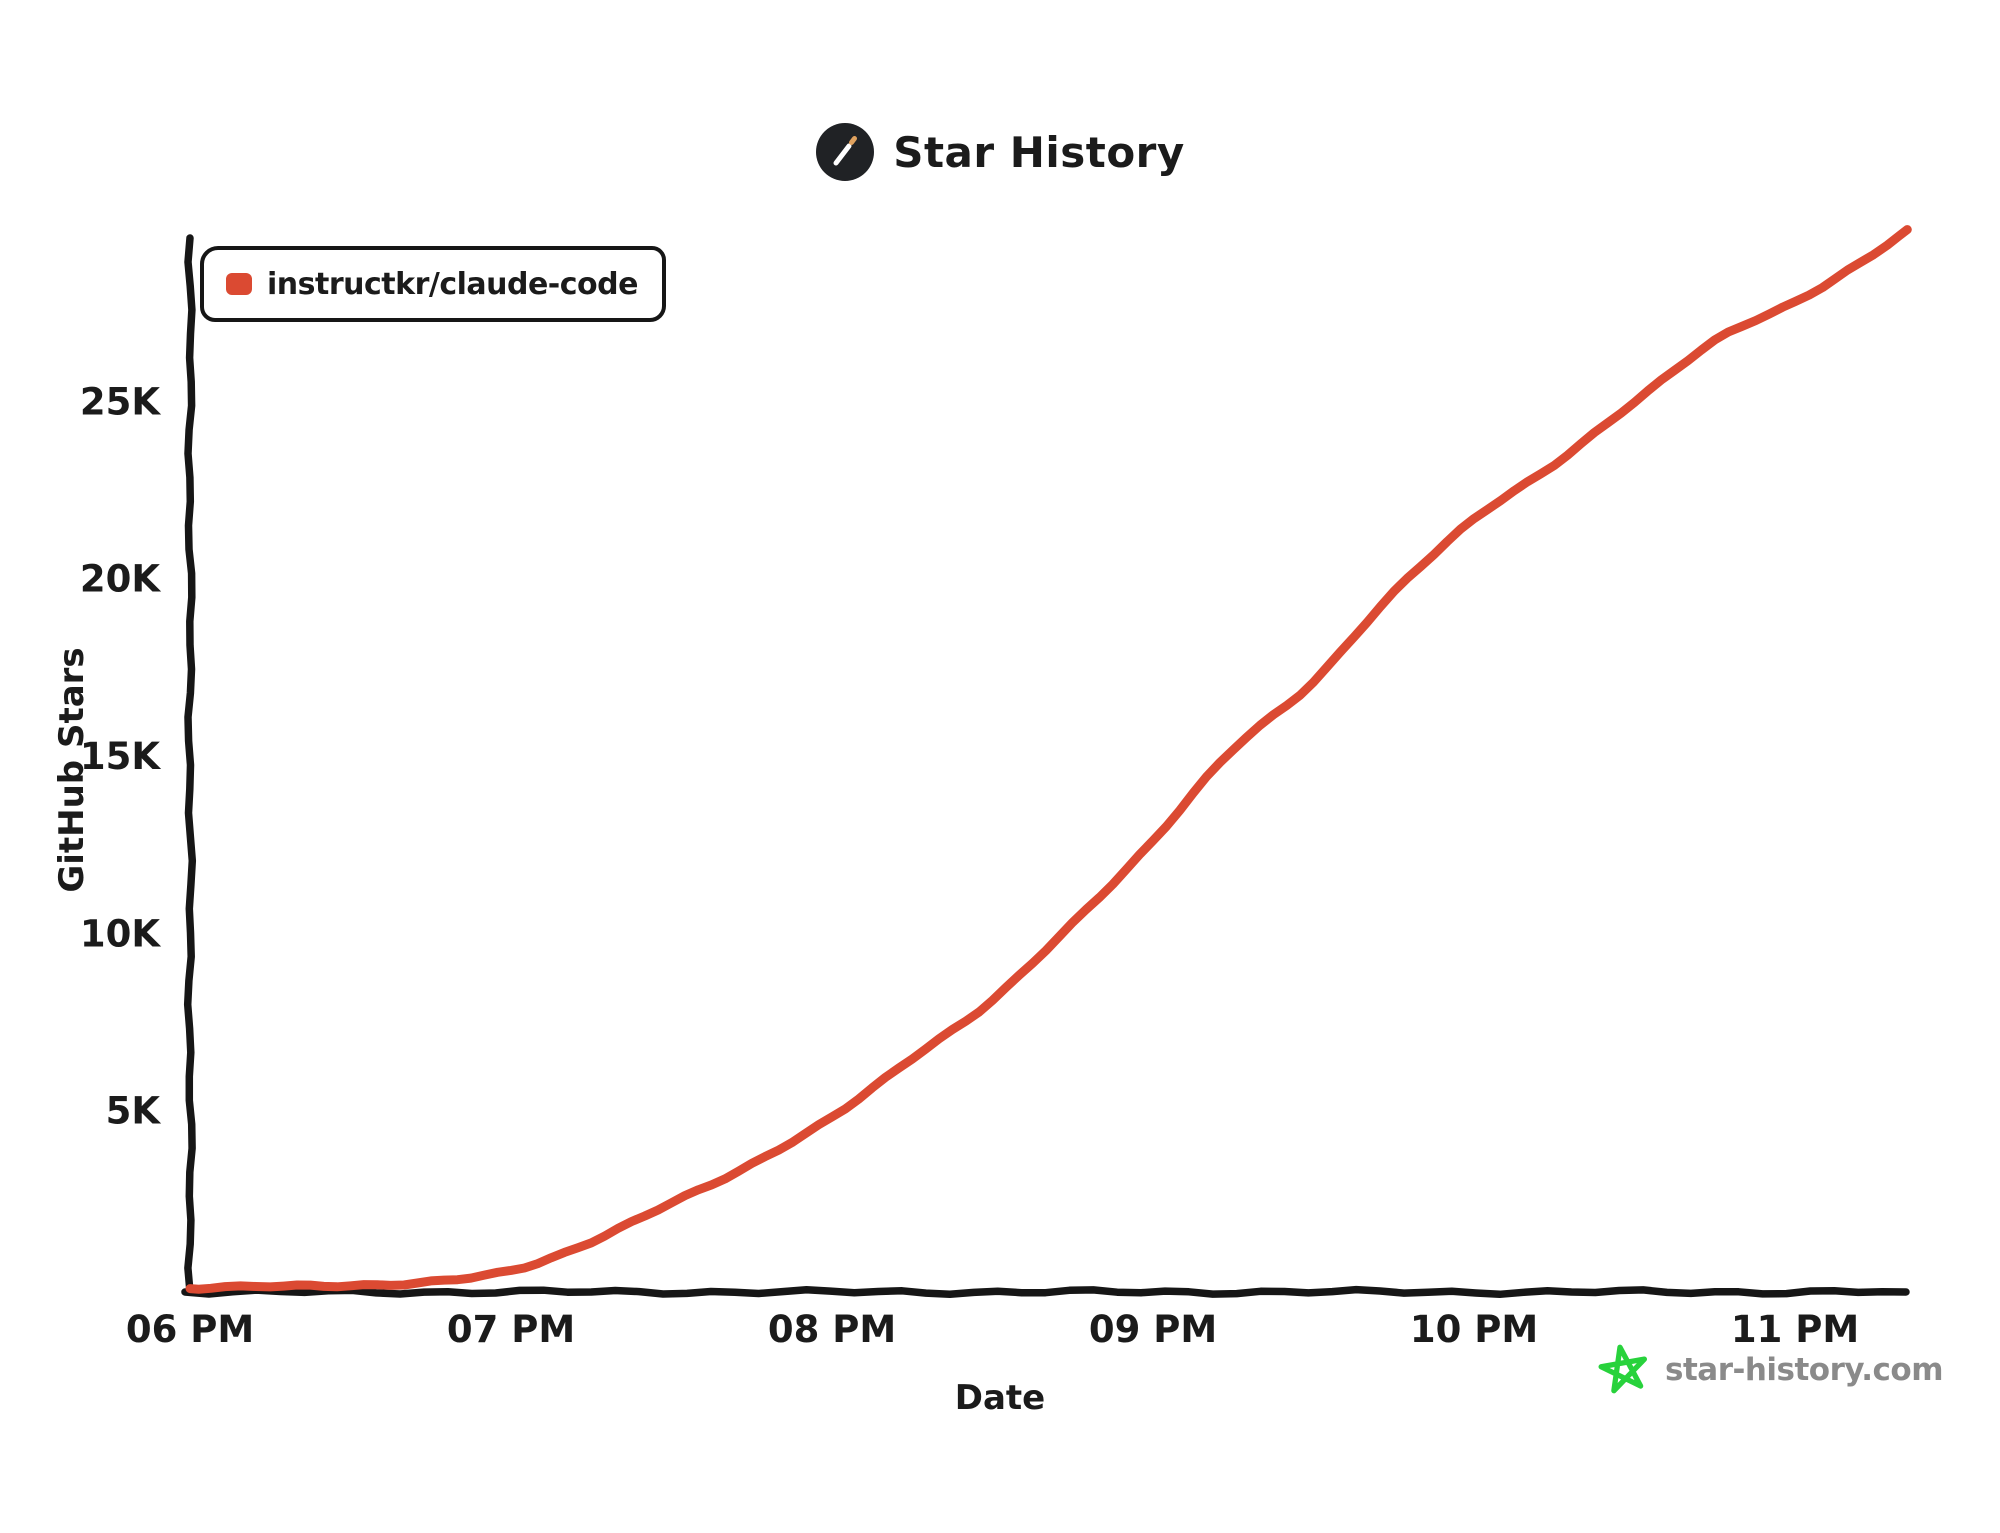  Describe the element at coordinates (1795, 1329) in the screenshot. I see `x-tick-label: 11 PM` at that location.